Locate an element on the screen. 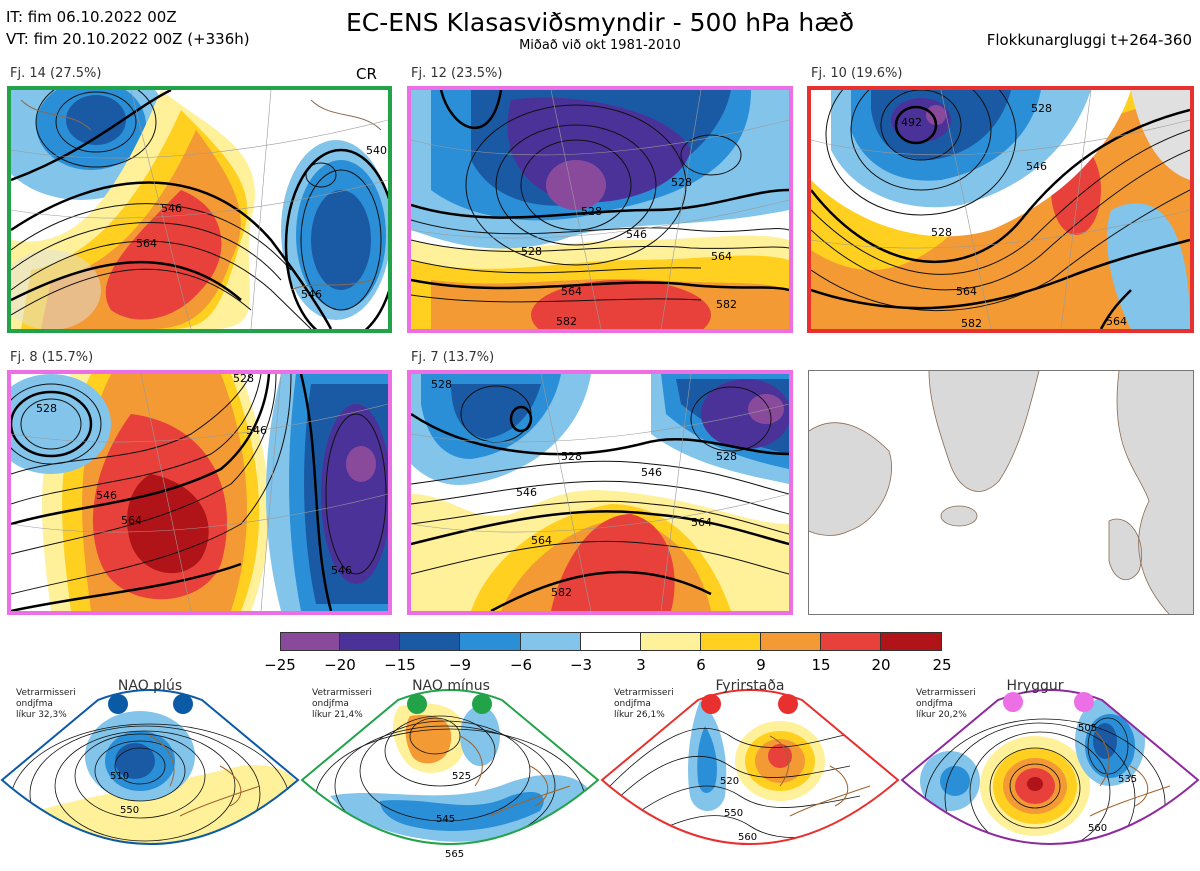 This screenshot has width=1200, height=871. svg-text: 525 is located at coordinates (461, 776).